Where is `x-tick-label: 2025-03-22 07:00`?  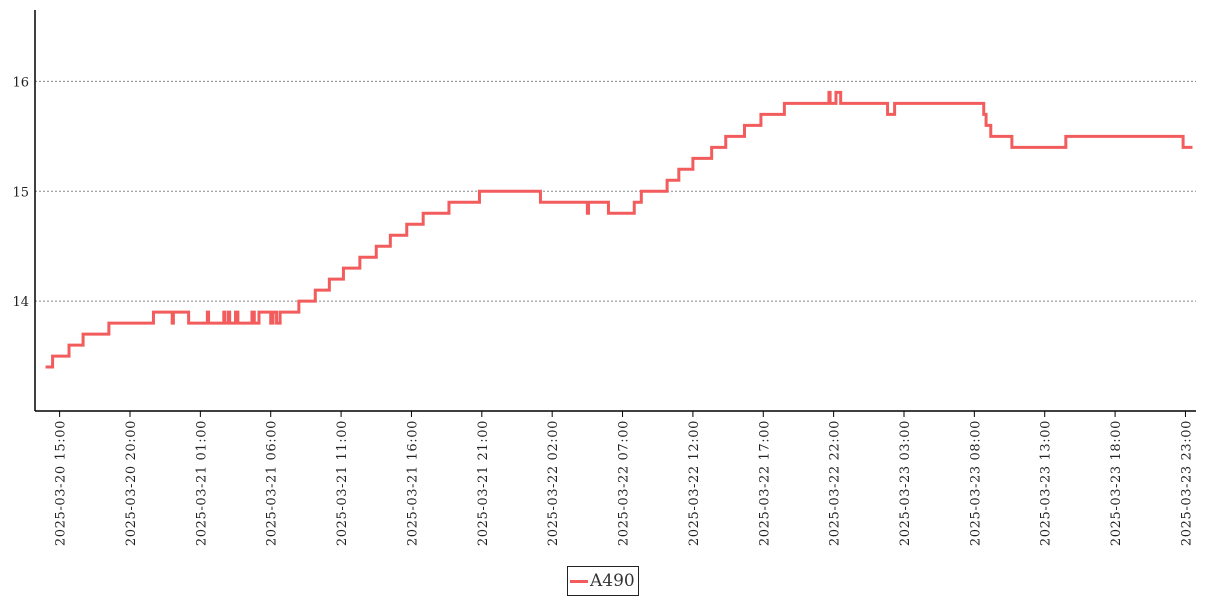
x-tick-label: 2025-03-22 07:00 is located at coordinates (624, 483).